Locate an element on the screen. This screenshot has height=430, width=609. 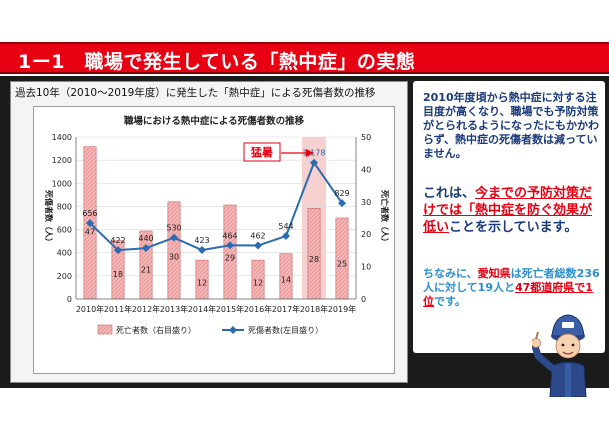
y-right-tick-label: 20 is located at coordinates (366, 234).